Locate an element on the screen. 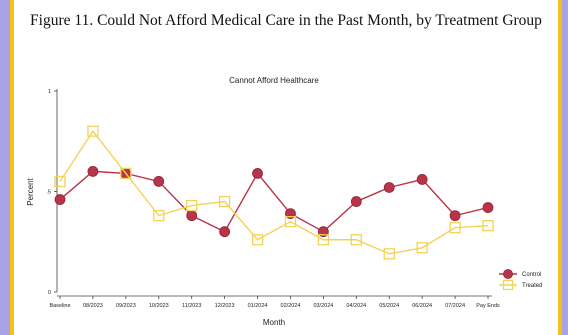 This screenshot has height=335, width=568. x-tick-label: 09/2023 is located at coordinates (126, 306).